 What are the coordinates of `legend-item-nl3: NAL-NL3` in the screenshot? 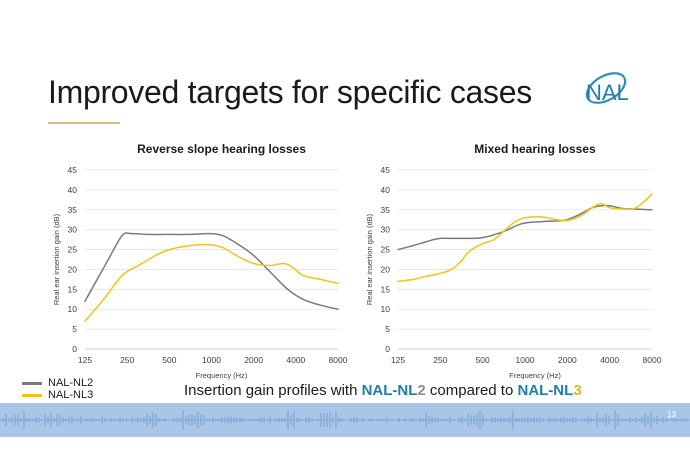 It's located at (57, 395).